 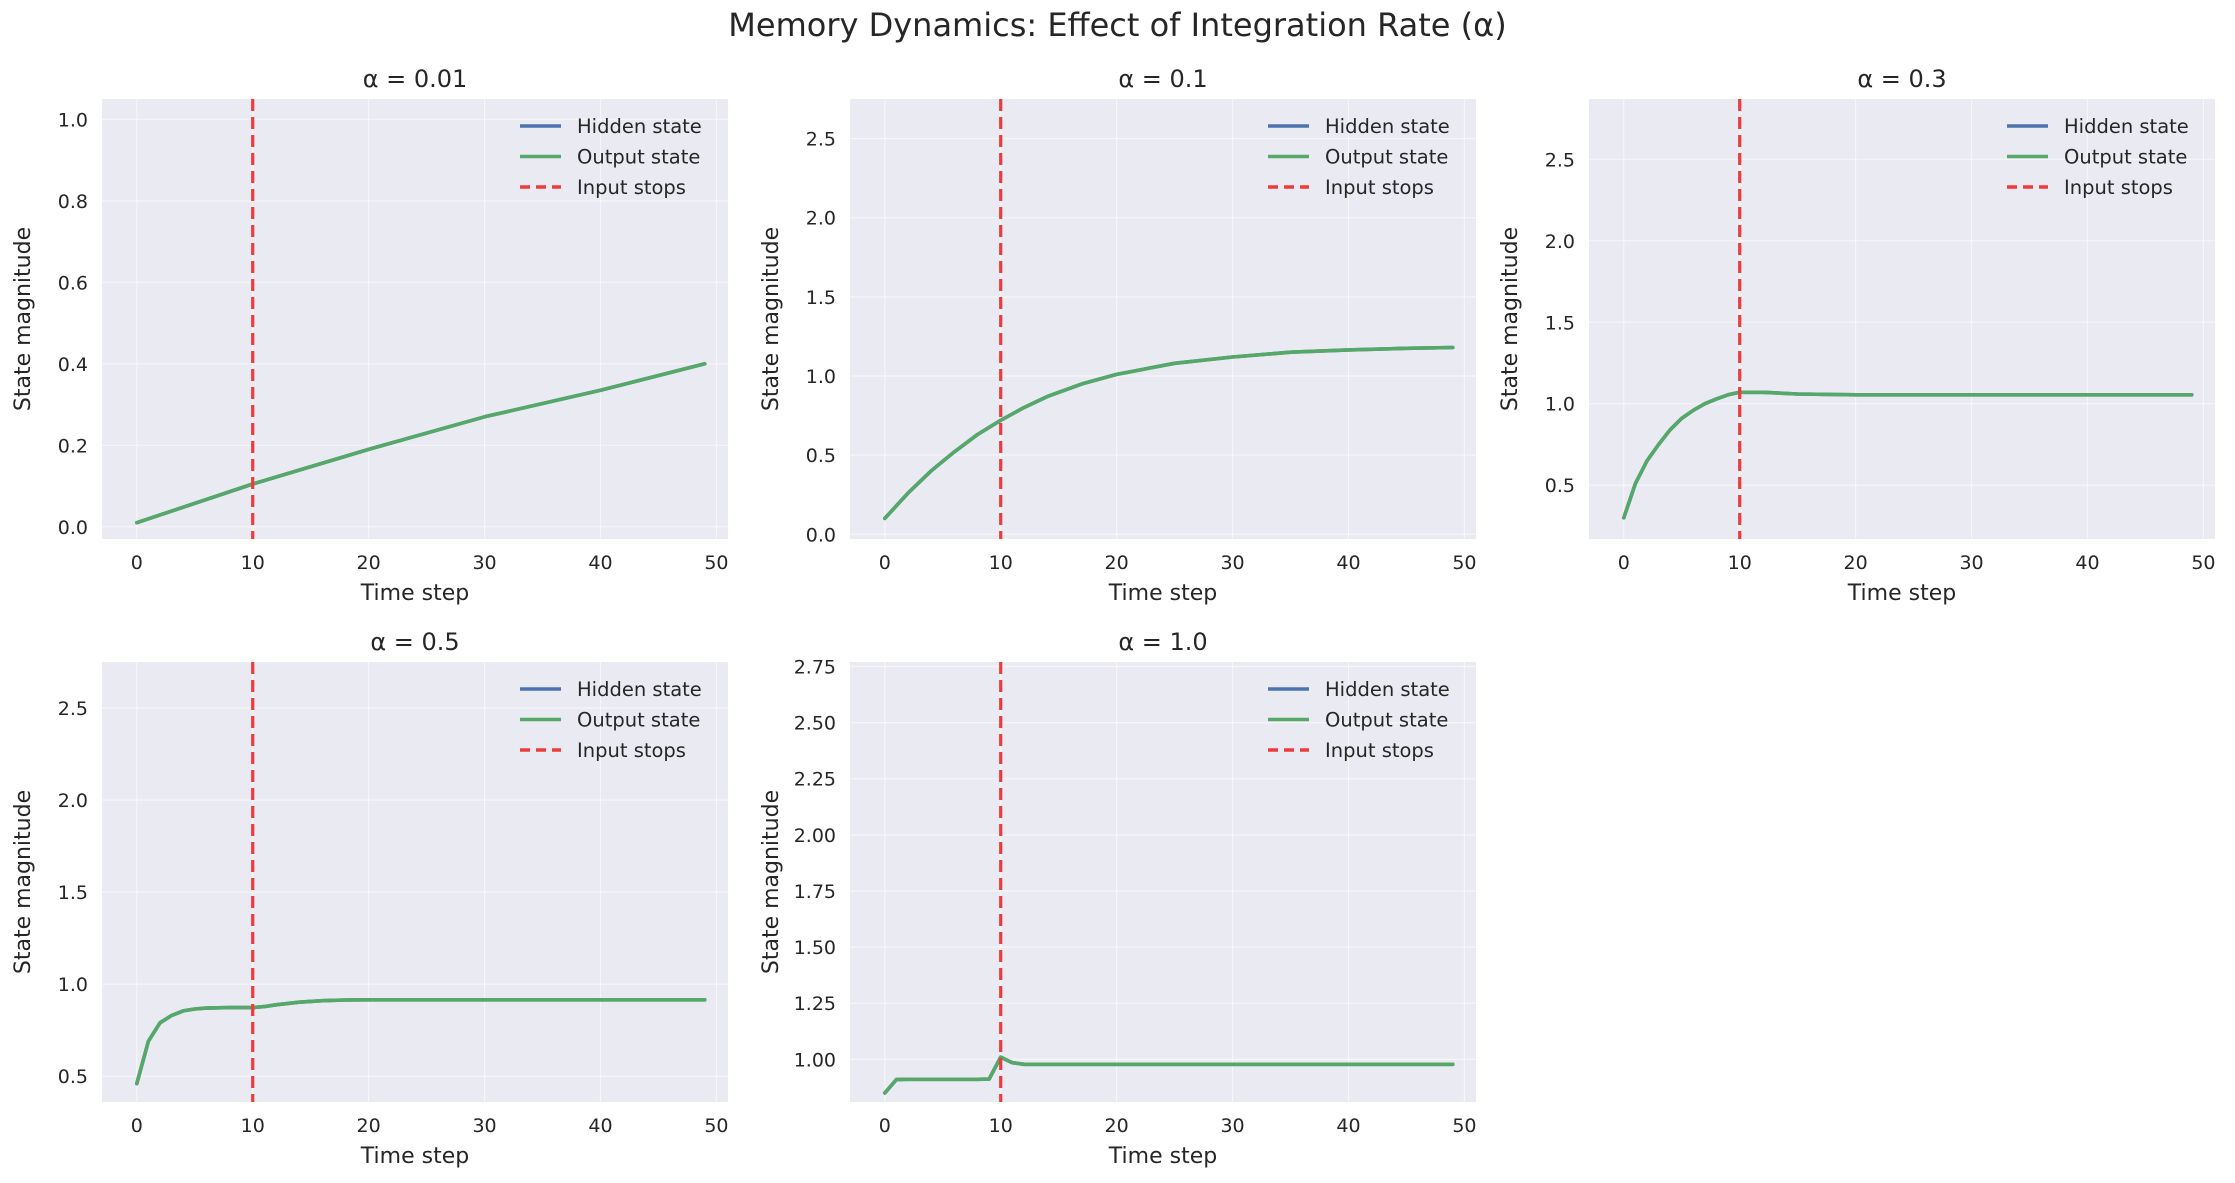 What do you see at coordinates (815, 836) in the screenshot?
I see `y-tick-label: 2.00` at bounding box center [815, 836].